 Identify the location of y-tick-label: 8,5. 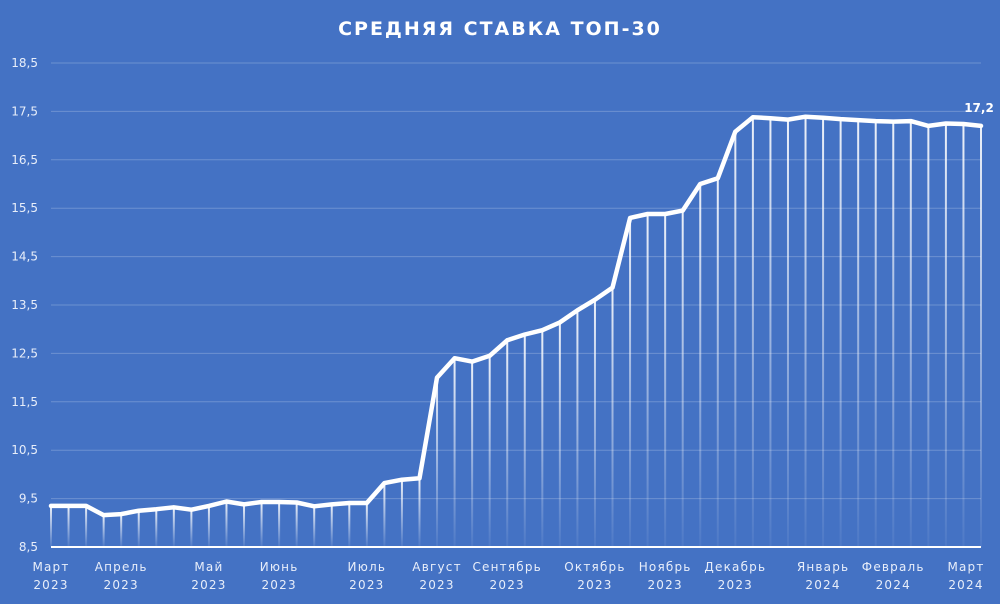
(28, 547).